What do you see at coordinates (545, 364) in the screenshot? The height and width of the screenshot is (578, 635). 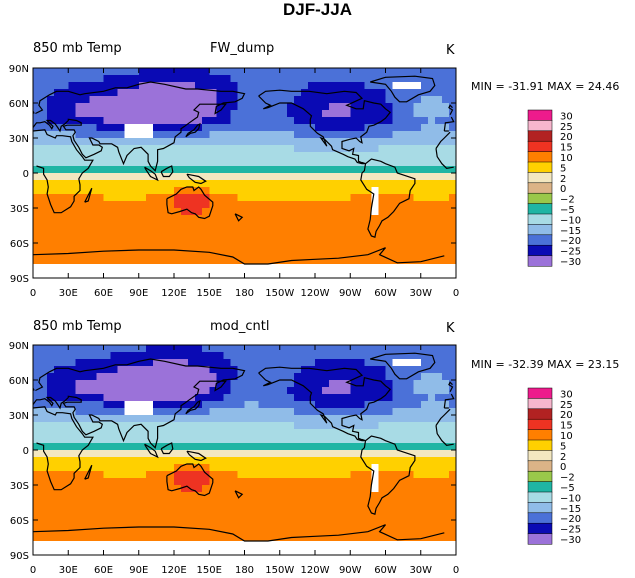 I see `panel-2-minmax: MIN = -32.39 MAX = 23.15` at bounding box center [545, 364].